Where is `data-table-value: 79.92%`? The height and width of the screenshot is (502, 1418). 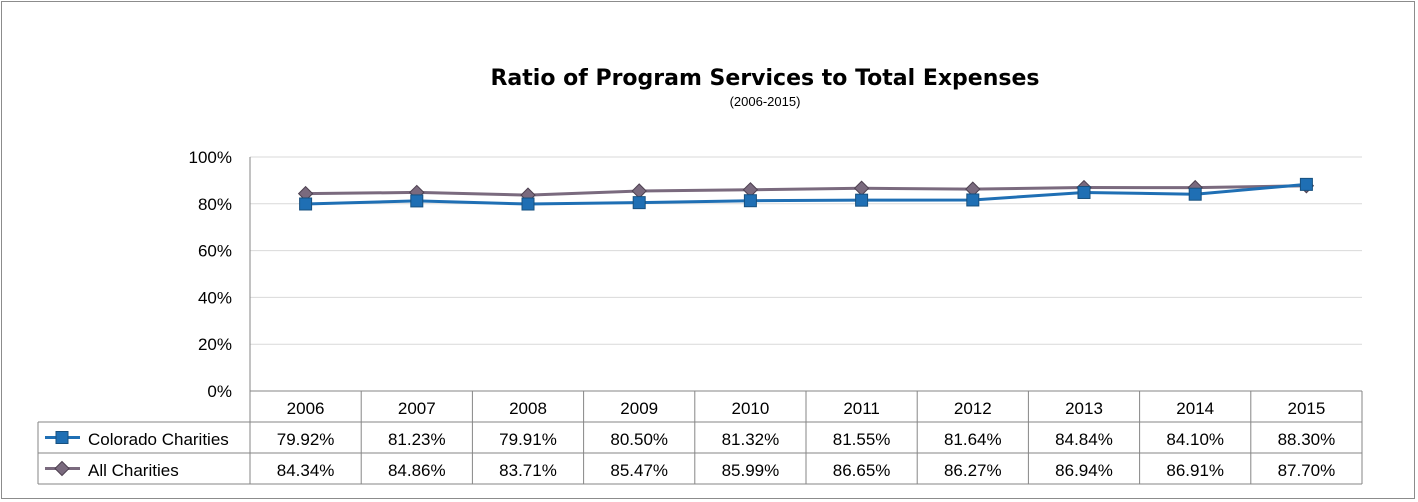 data-table-value: 79.92% is located at coordinates (306, 439).